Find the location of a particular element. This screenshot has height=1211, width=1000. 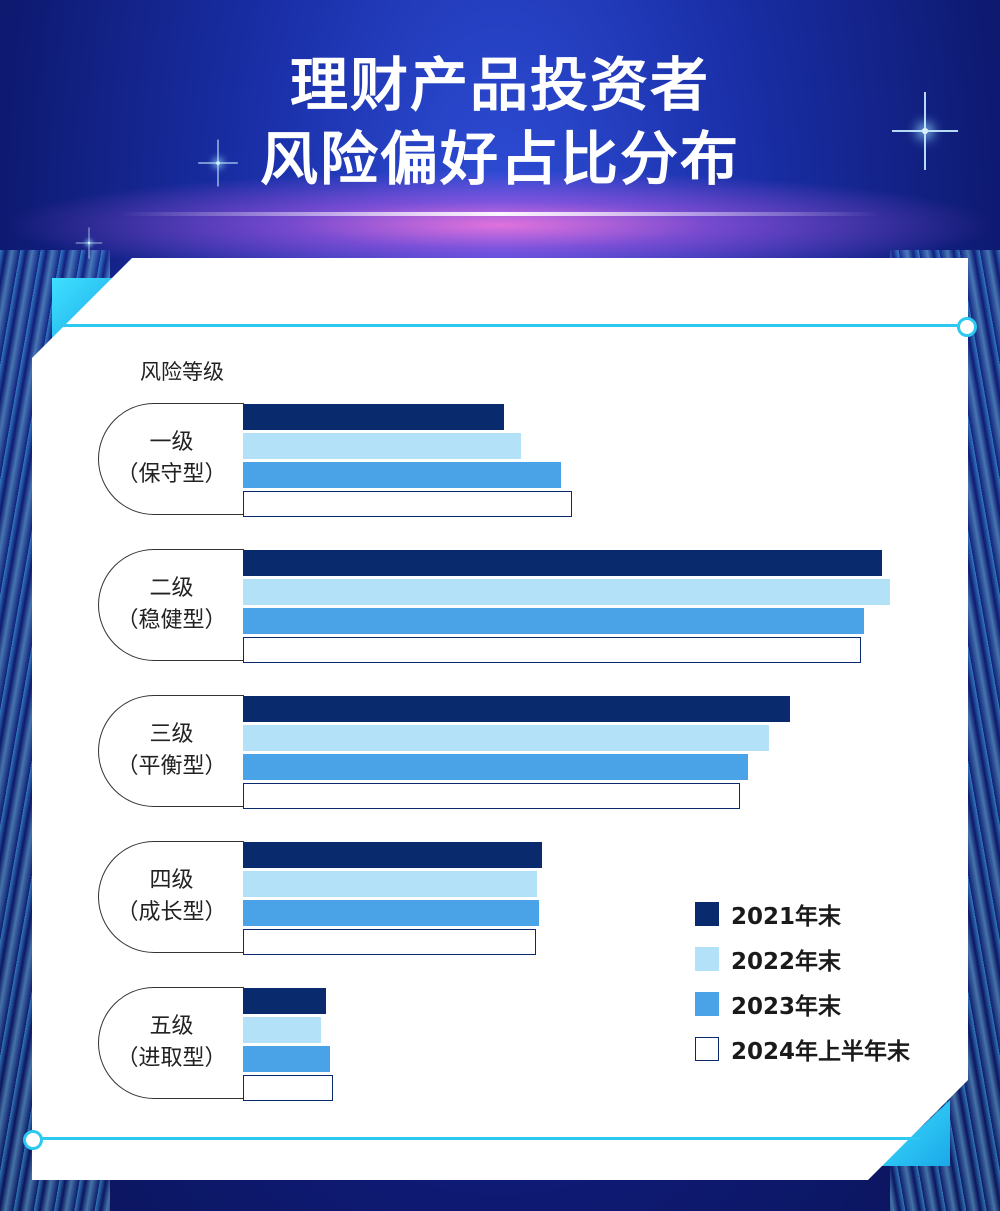

panel-bottom-rule-dot is located at coordinates (33, 1140).